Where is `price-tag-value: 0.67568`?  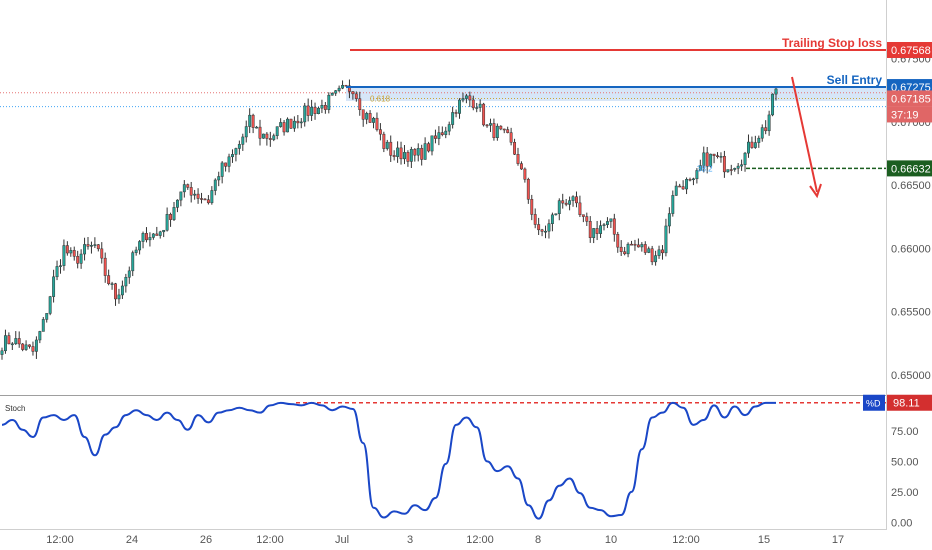 price-tag-value: 0.67568 is located at coordinates (911, 51).